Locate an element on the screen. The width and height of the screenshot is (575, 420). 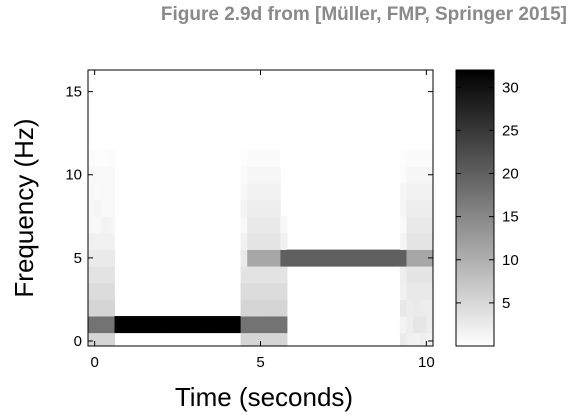
colorbar-tick-label: 10 is located at coordinates (510, 260).